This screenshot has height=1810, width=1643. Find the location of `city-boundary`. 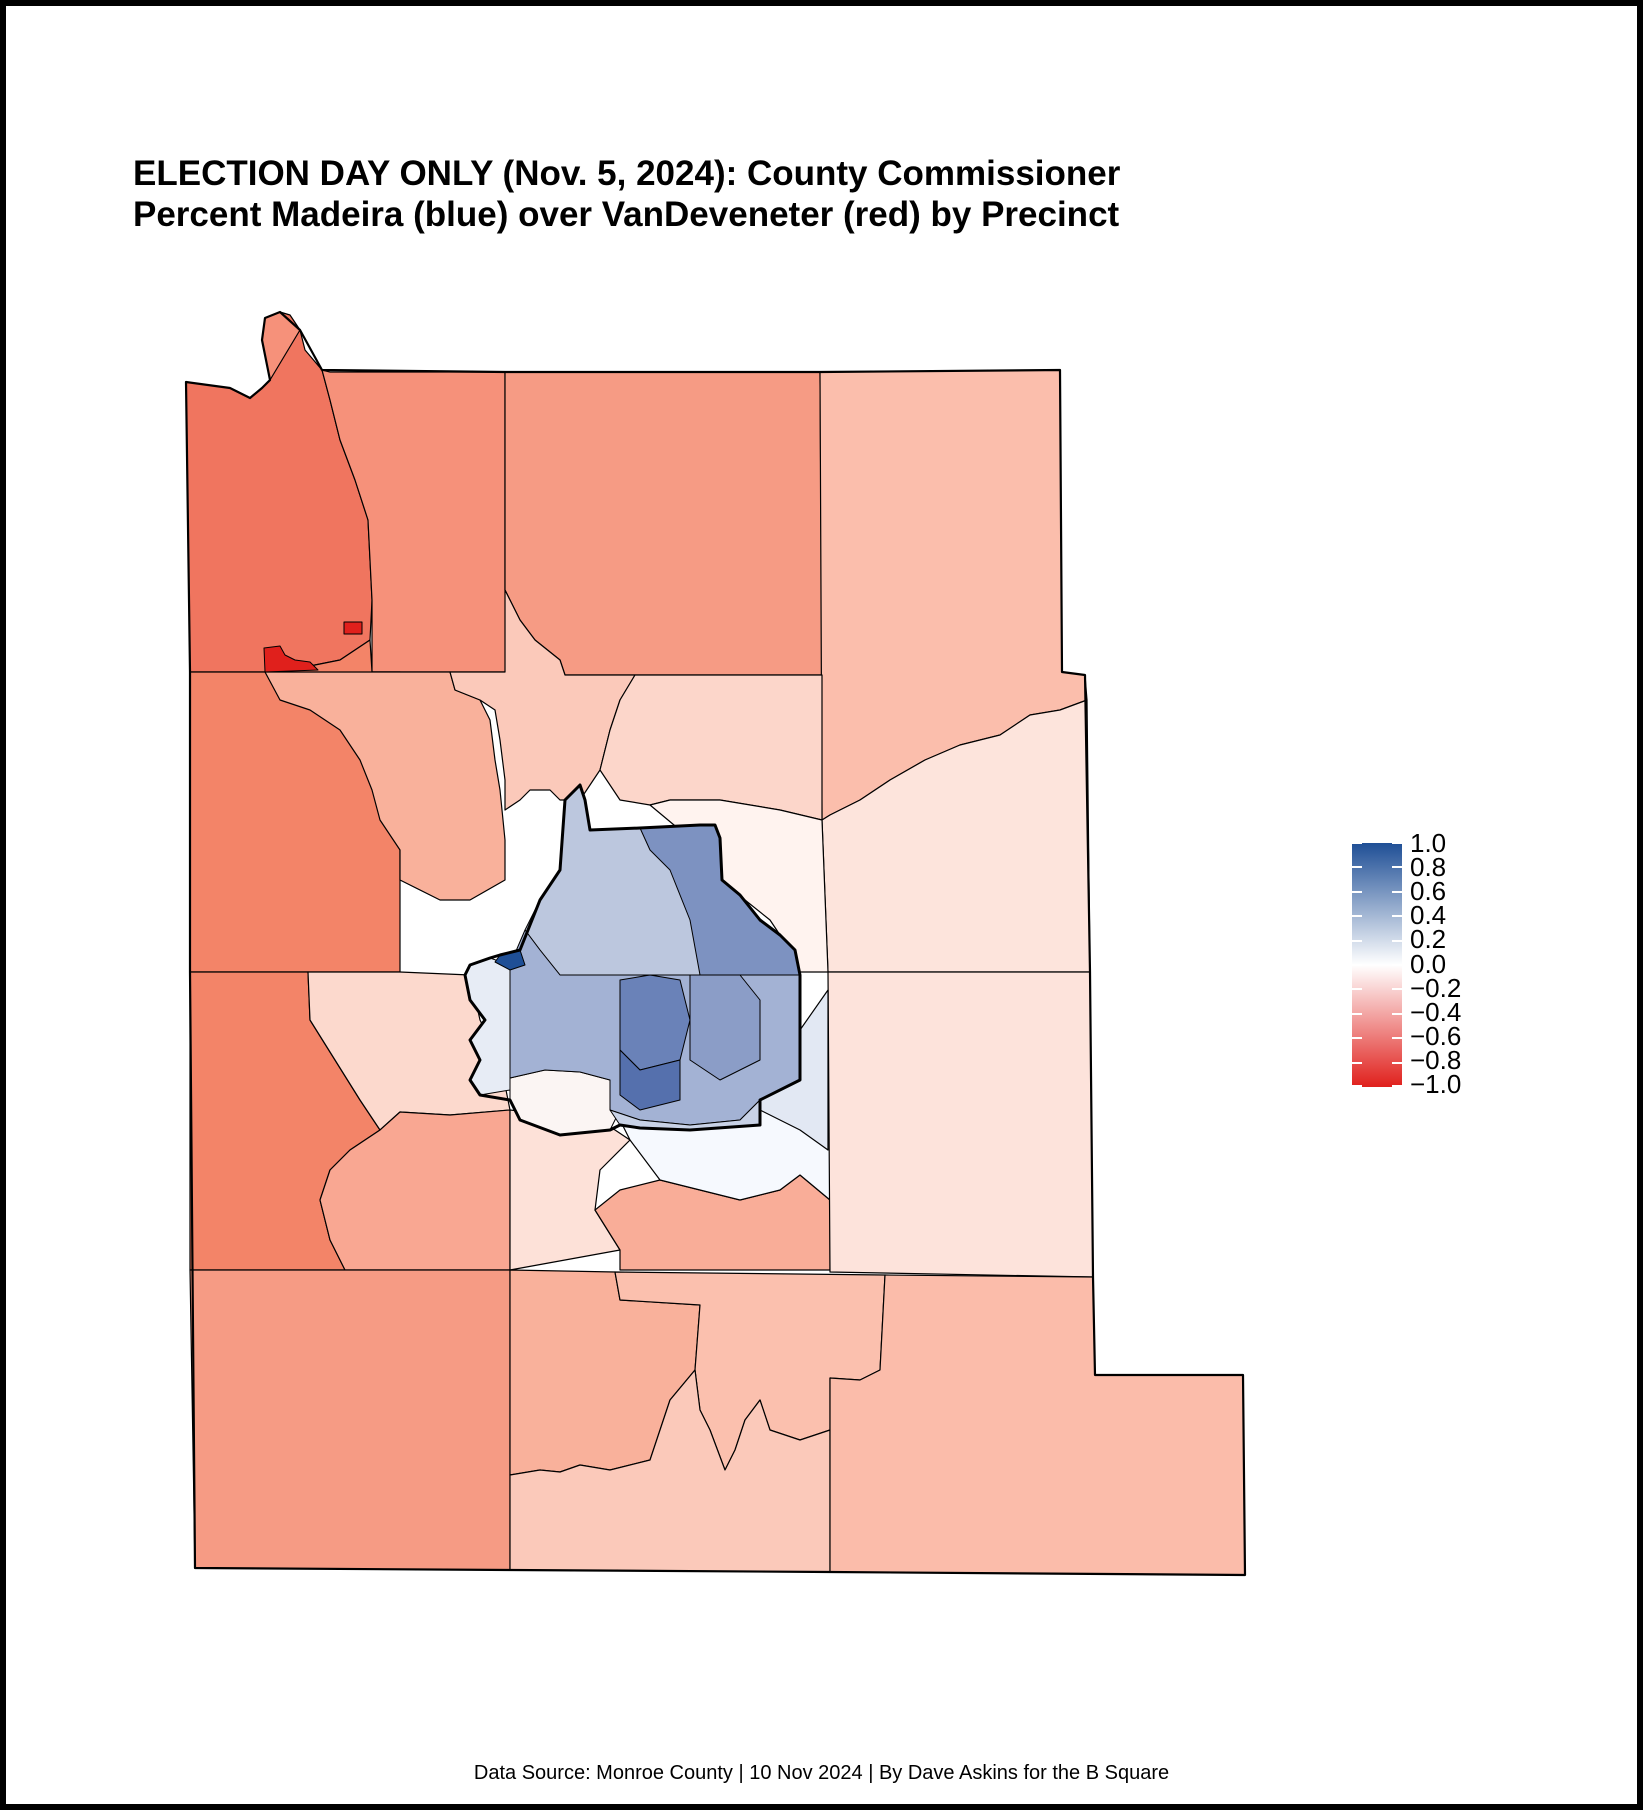

city-boundary is located at coordinates (632, 960).